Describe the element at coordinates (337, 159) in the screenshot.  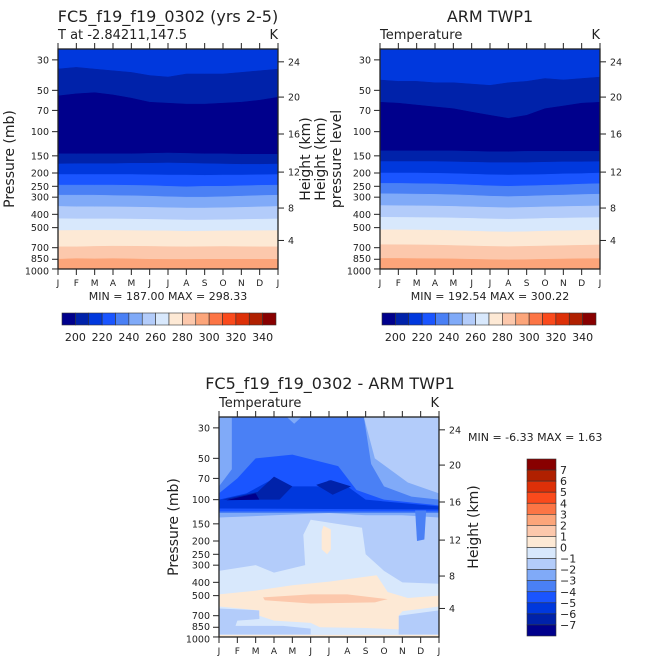
I see `y-axis-label-secondary: pressure level` at that location.